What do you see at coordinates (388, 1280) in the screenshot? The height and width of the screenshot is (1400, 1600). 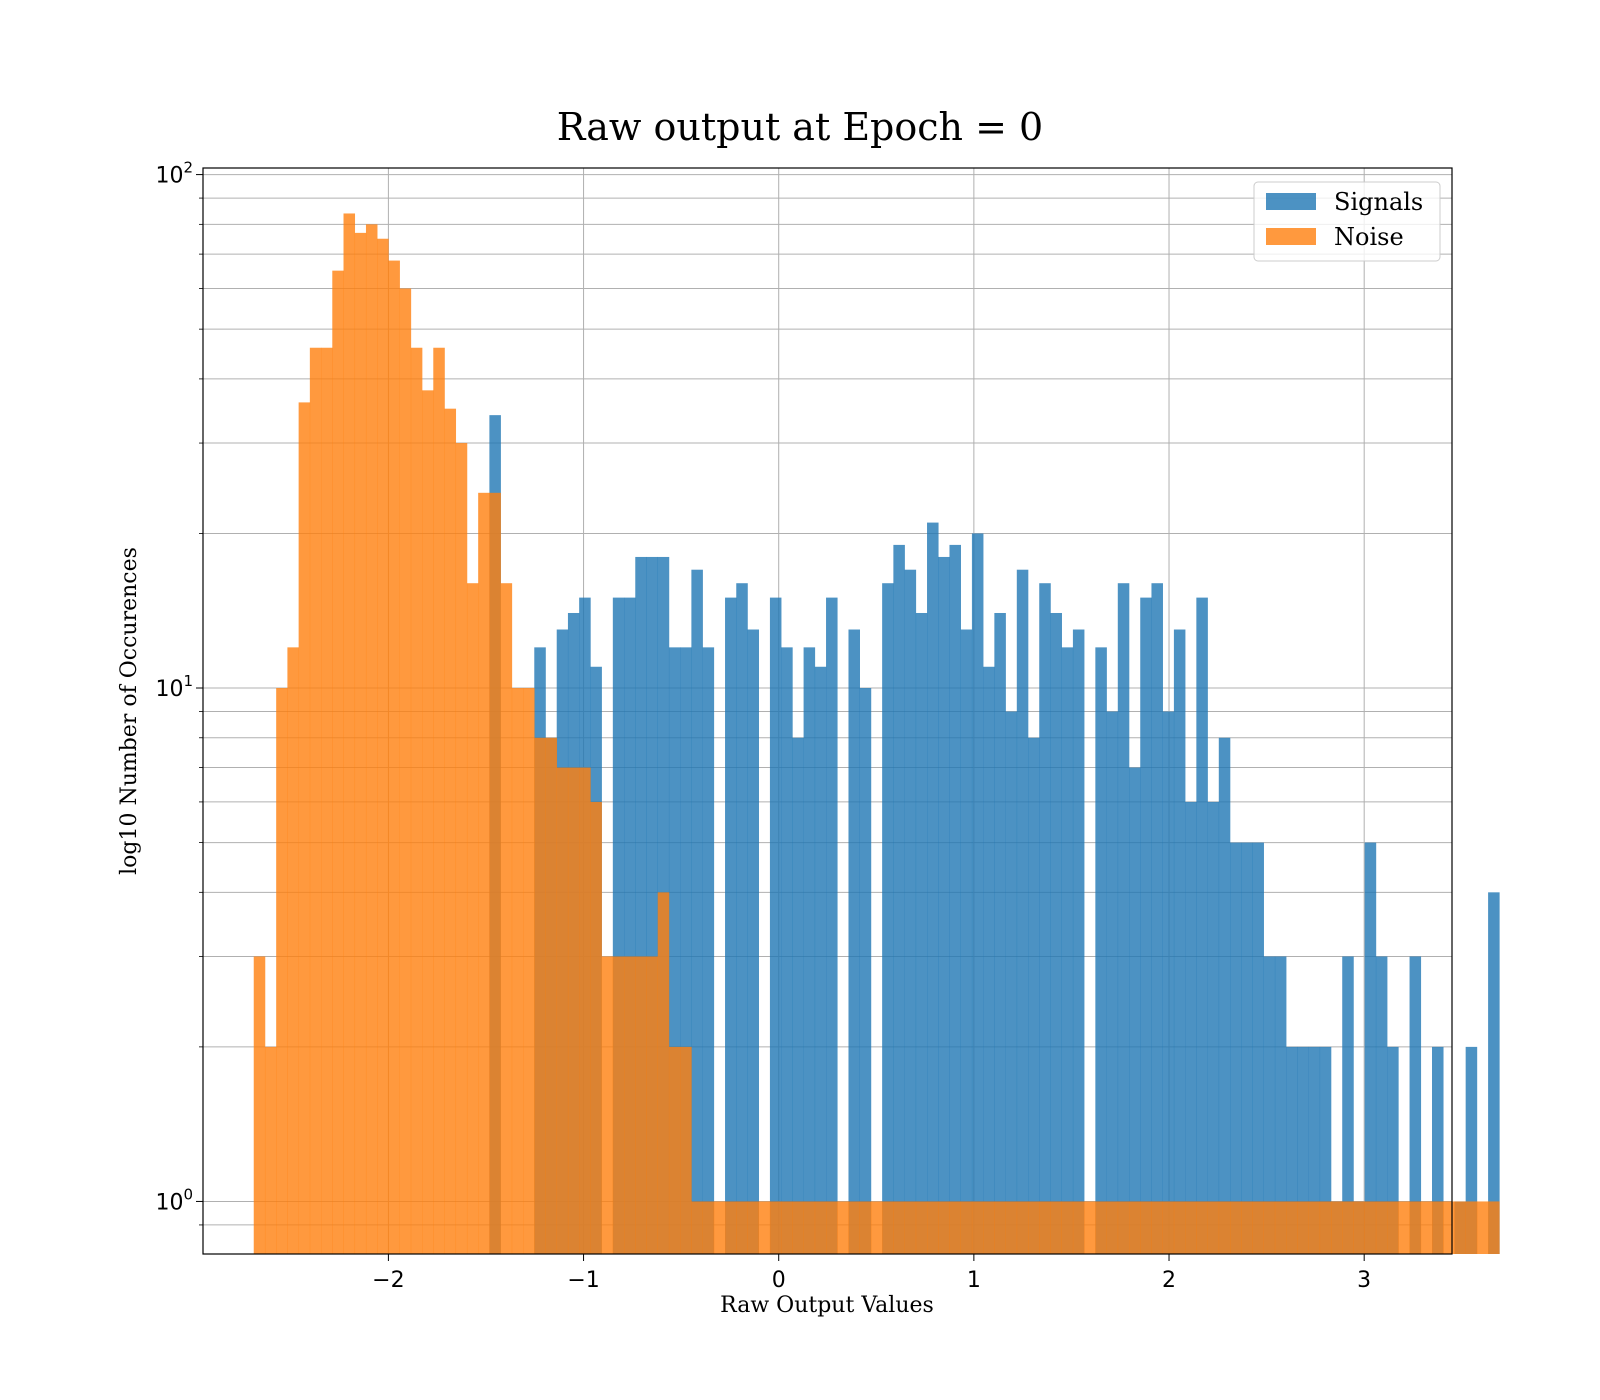 I see `x-tick-label: −2` at bounding box center [388, 1280].